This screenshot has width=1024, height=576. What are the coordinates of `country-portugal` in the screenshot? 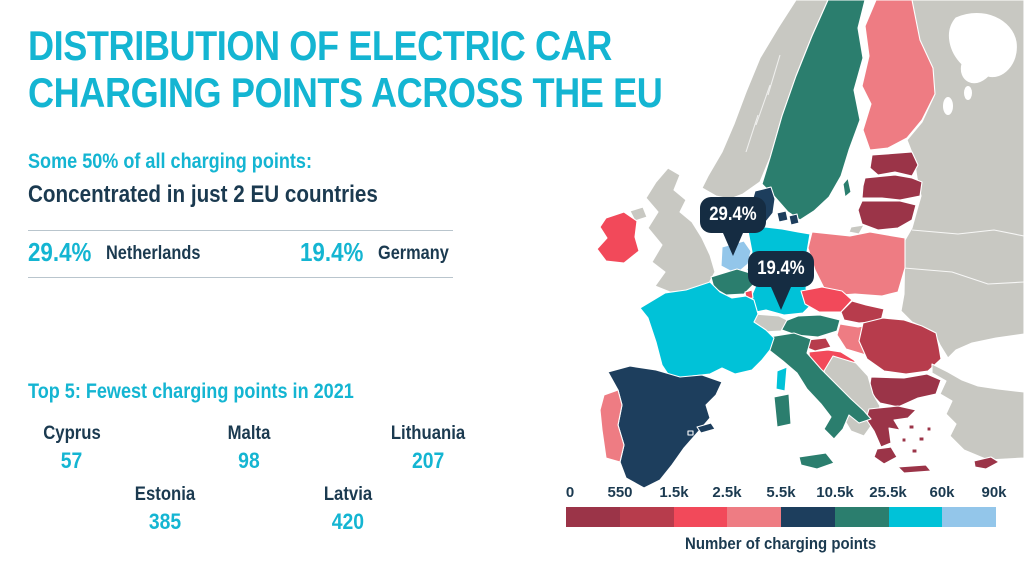 It's located at (612, 426).